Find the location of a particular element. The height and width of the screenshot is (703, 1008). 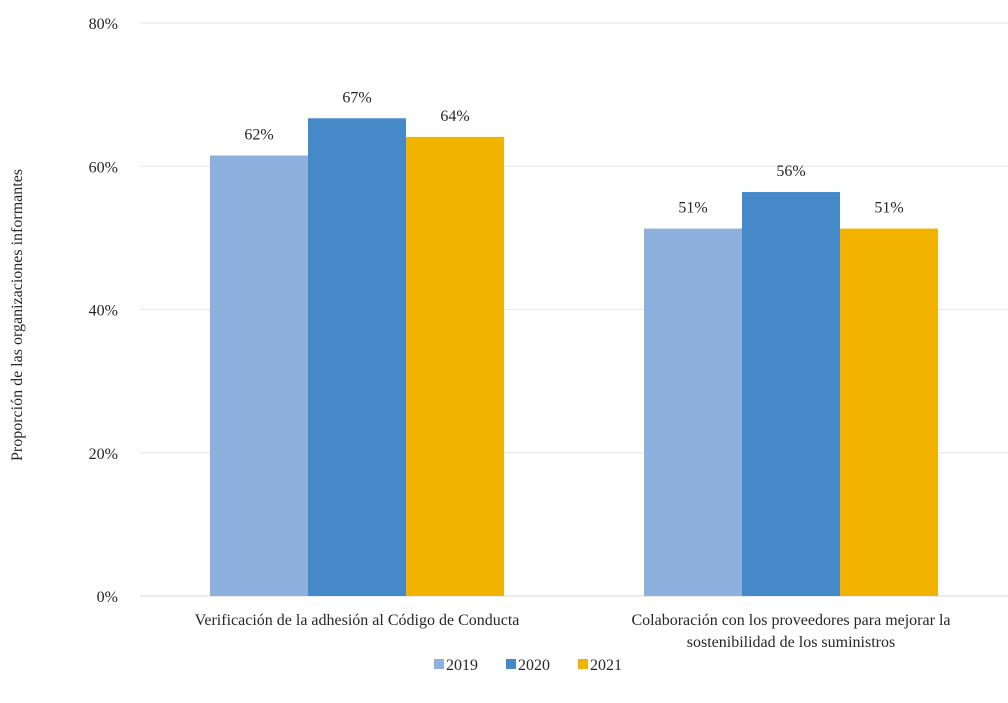

legend: 2019 2020 2021 is located at coordinates (528, 665).